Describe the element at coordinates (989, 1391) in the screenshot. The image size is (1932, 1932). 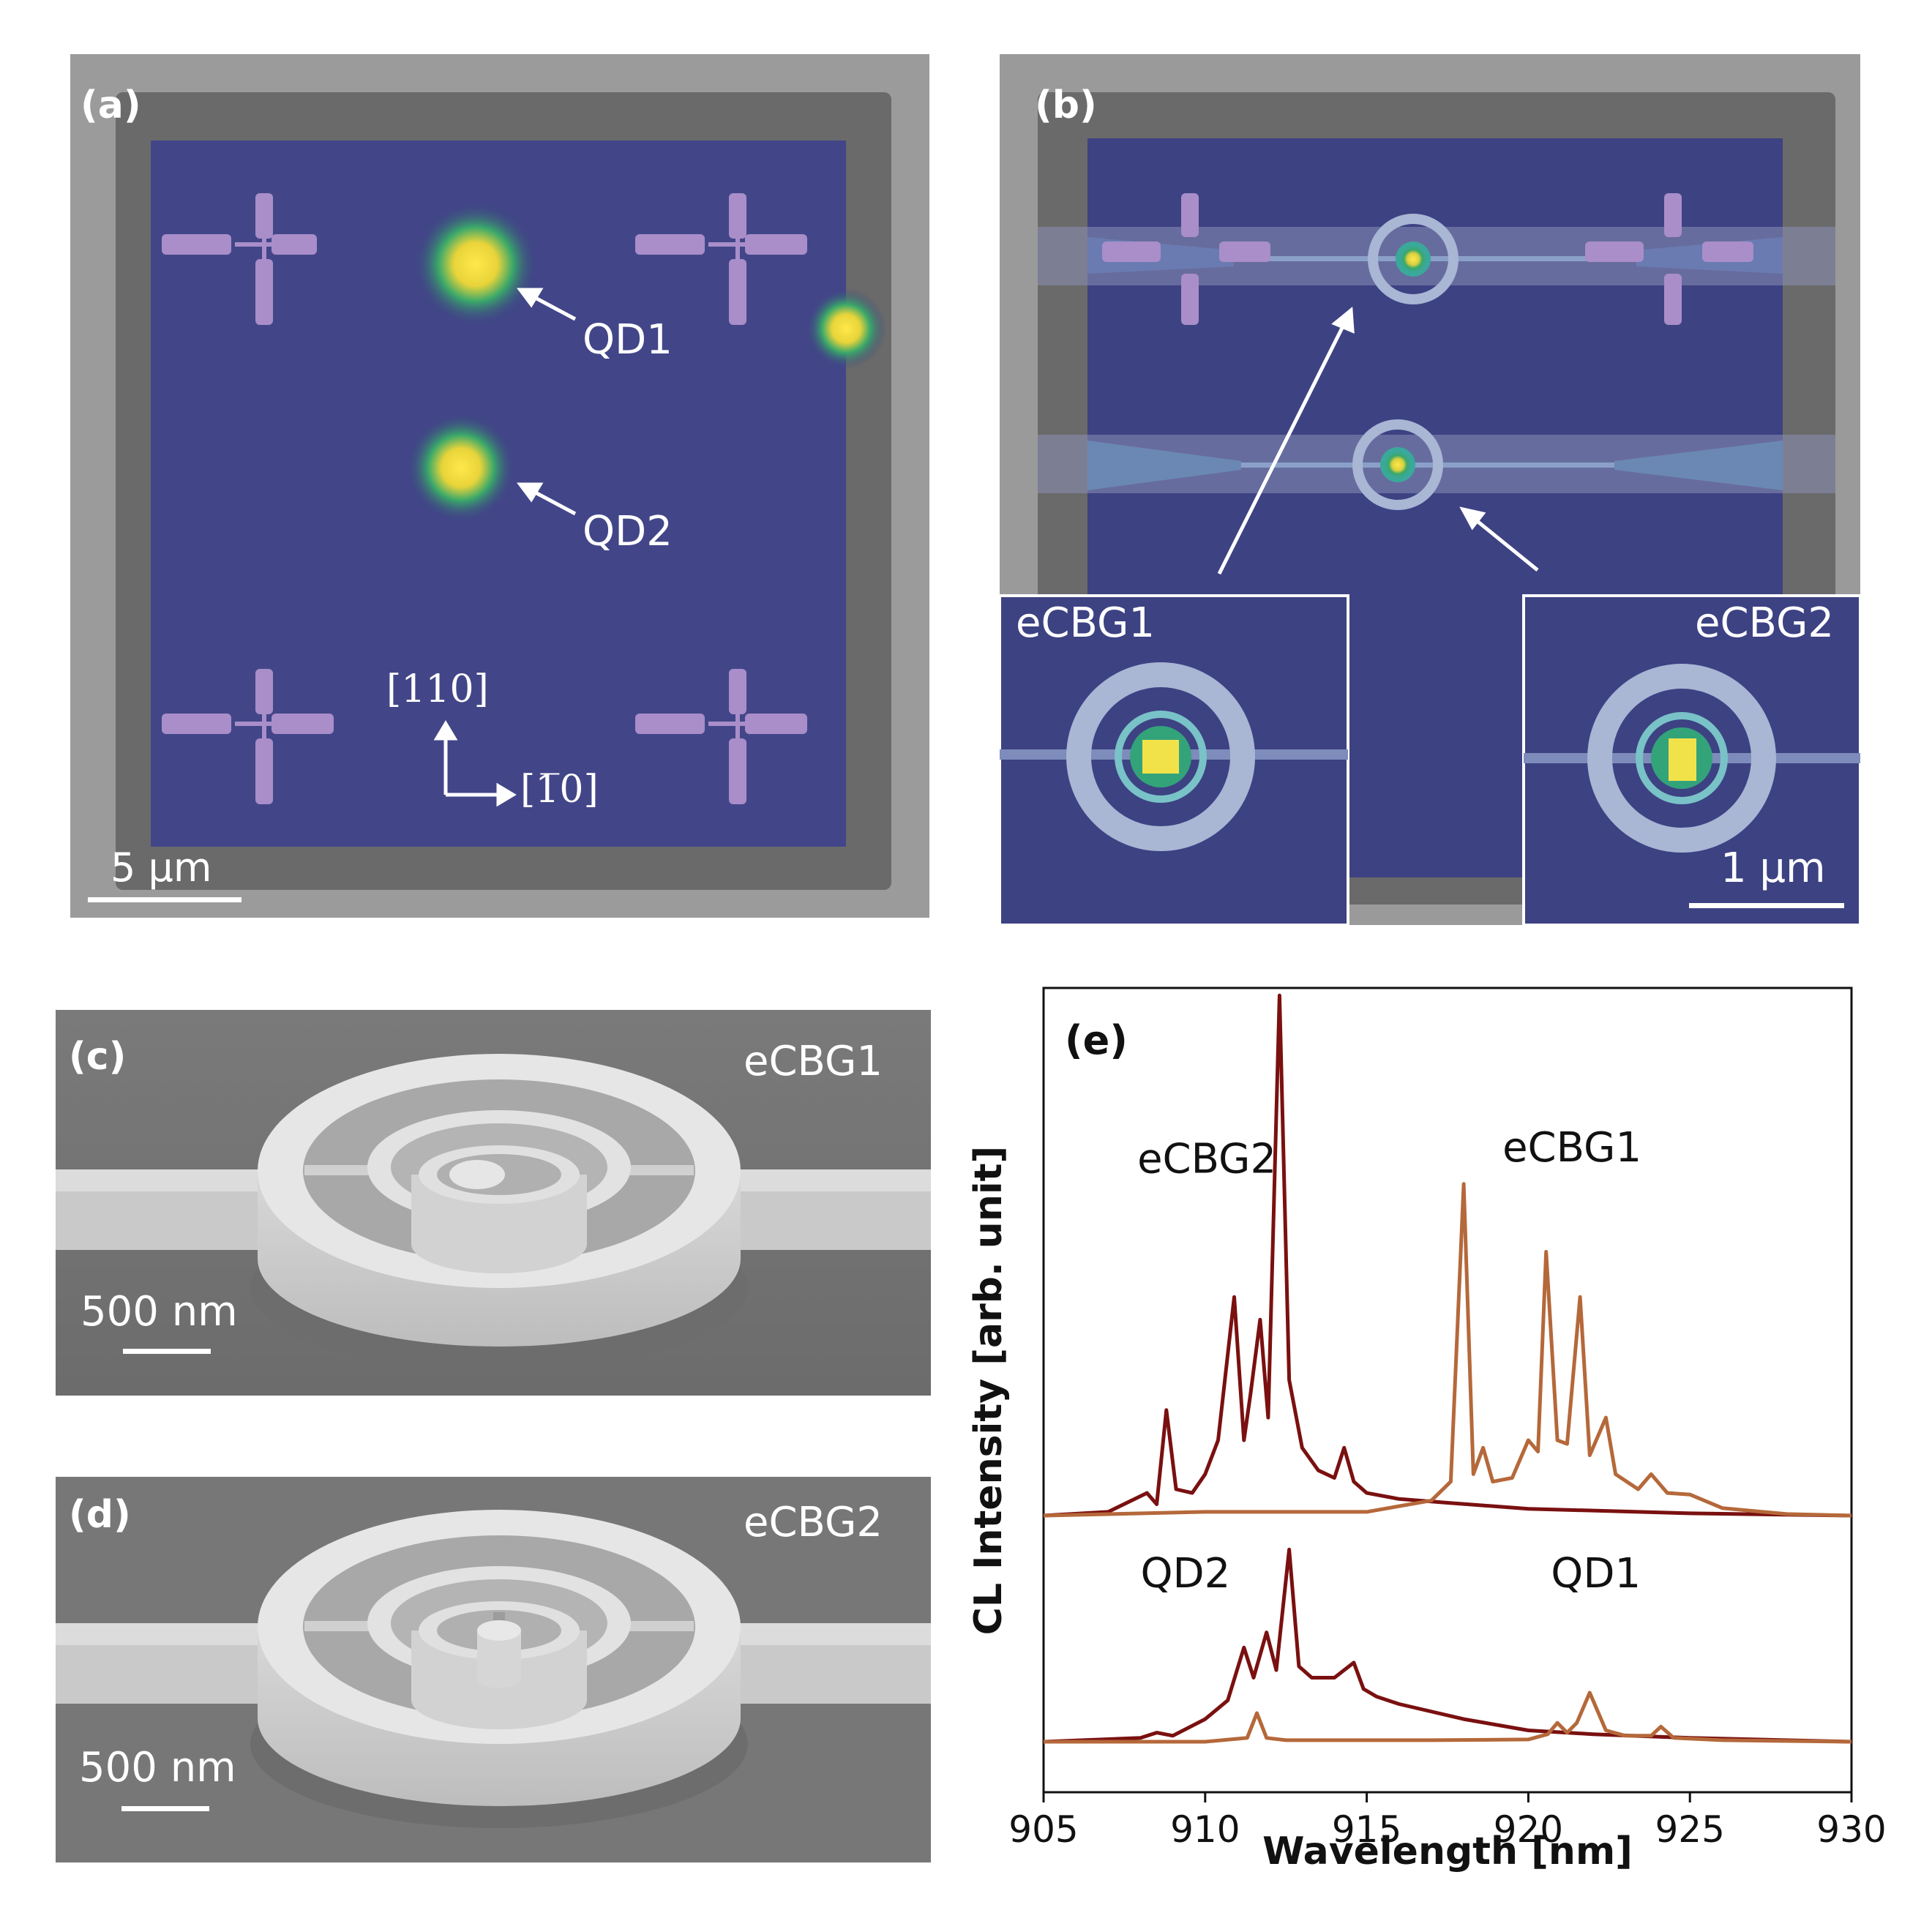
I see `y-axis-title: CL Intensity [arb. unit]` at that location.